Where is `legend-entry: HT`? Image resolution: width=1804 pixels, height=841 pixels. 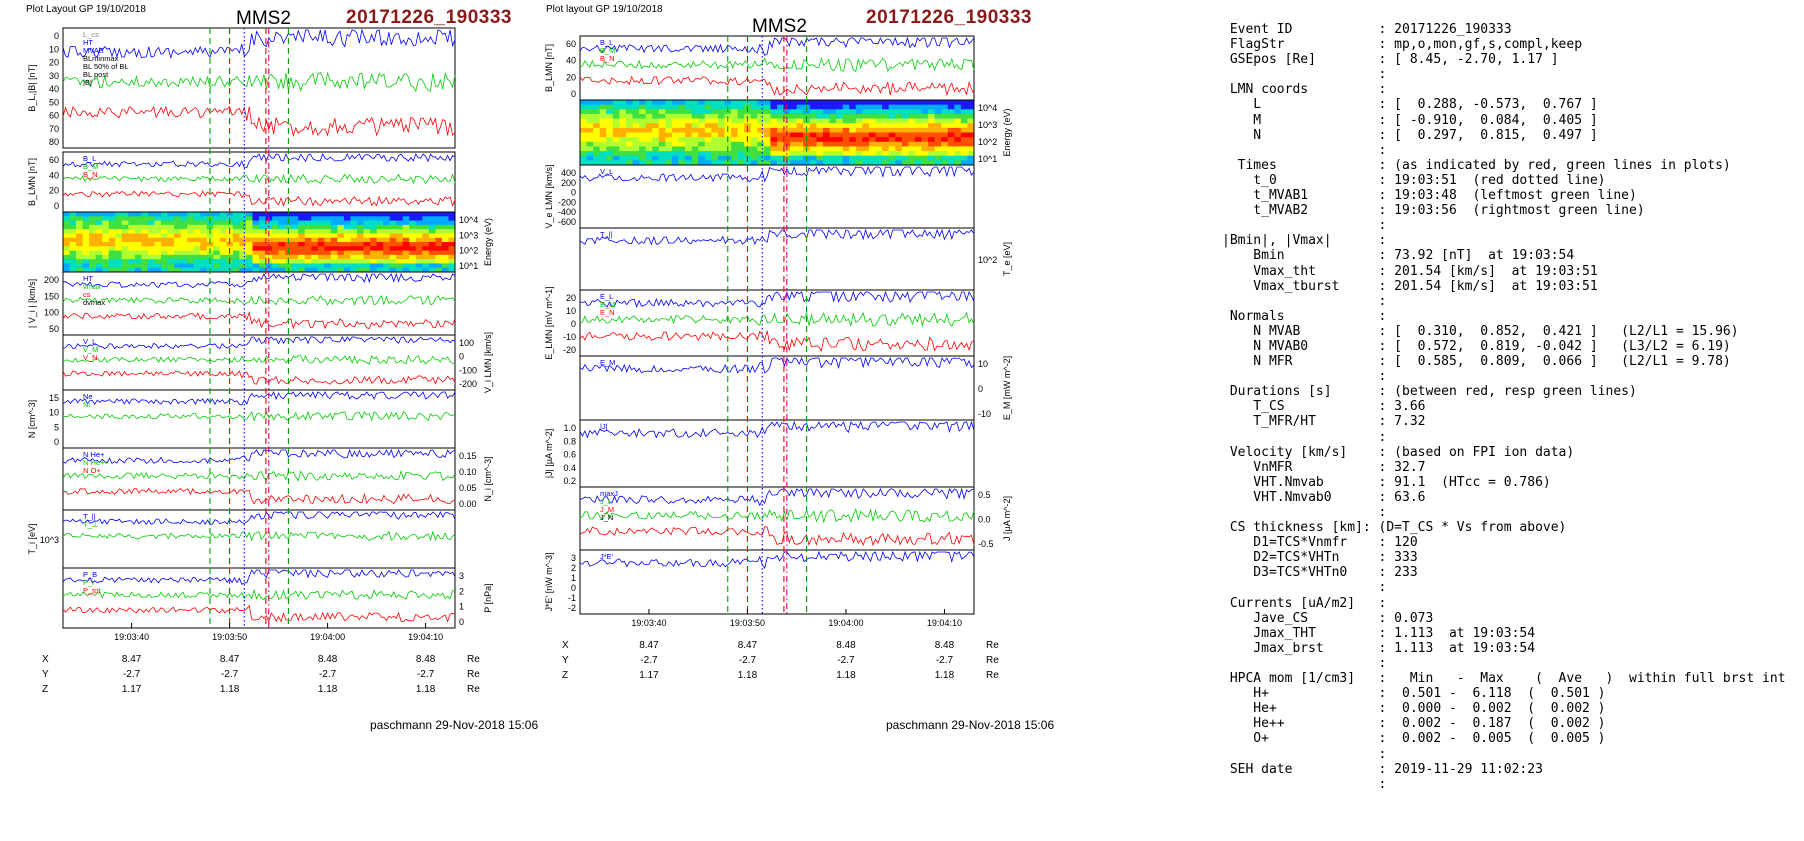
legend-entry: HT is located at coordinates (88, 42).